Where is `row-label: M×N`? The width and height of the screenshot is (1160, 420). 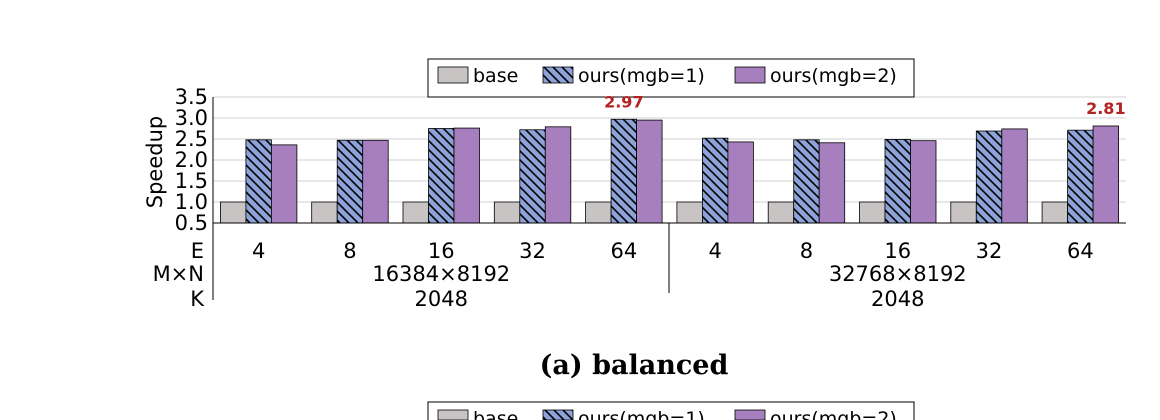
row-label: M×N is located at coordinates (178, 274).